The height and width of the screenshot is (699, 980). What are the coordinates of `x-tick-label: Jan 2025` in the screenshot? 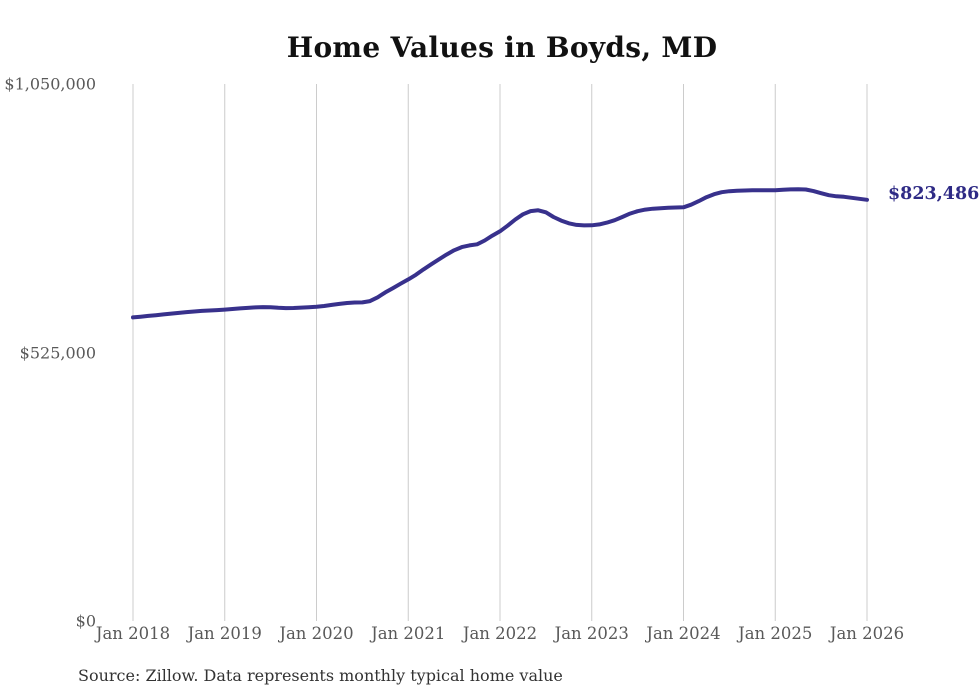 It's located at (775, 633).